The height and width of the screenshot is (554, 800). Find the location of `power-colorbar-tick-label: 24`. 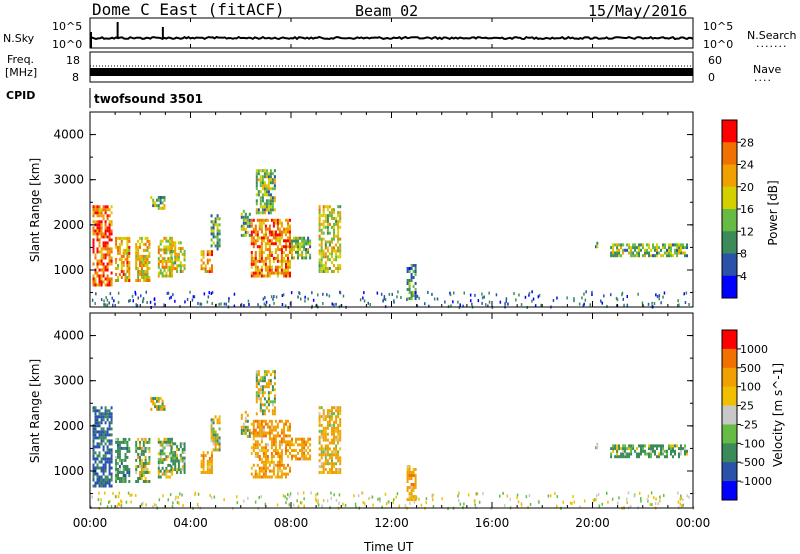

power-colorbar-tick-label: 24 is located at coordinates (747, 165).